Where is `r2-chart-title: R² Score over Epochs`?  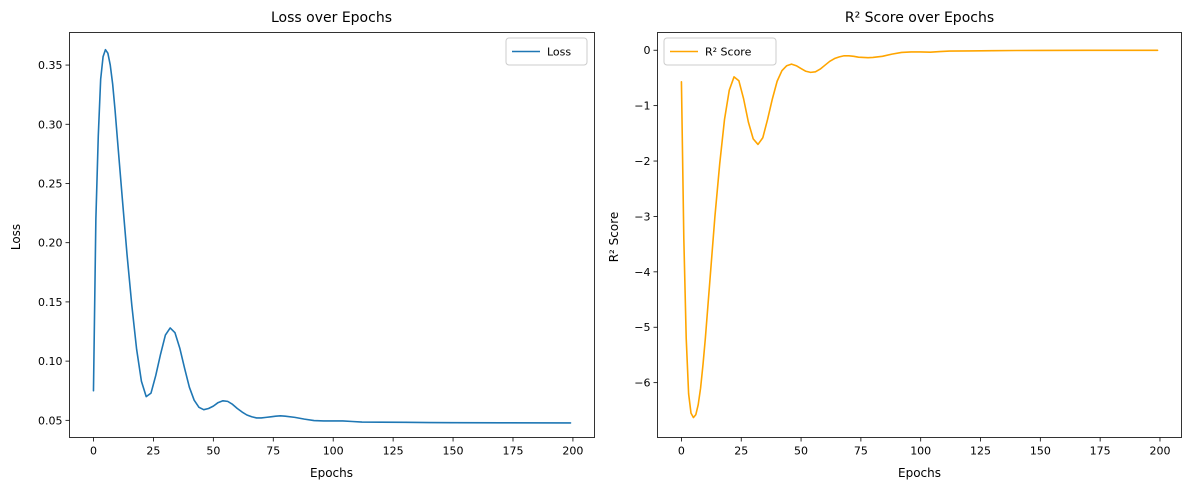 r2-chart-title: R² Score over Epochs is located at coordinates (919, 18).